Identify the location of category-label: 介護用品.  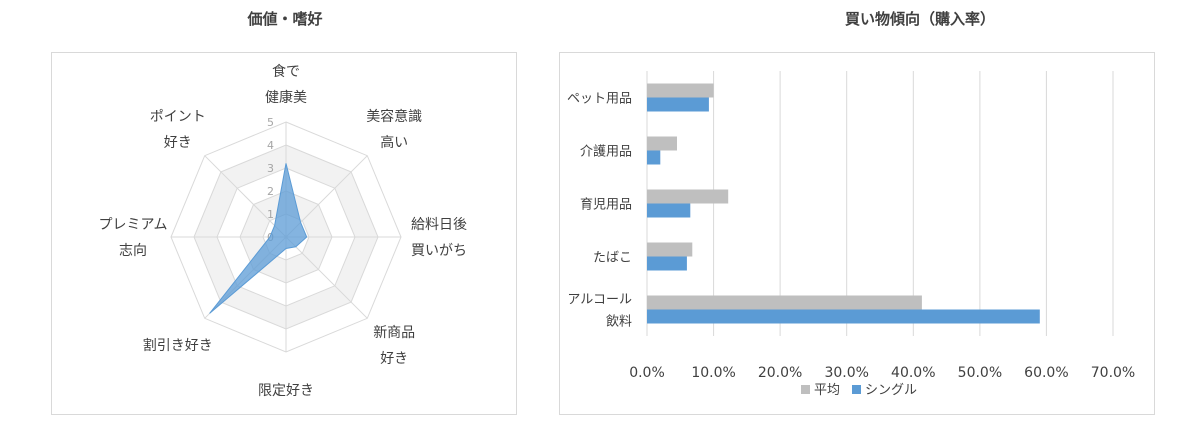
(606, 152).